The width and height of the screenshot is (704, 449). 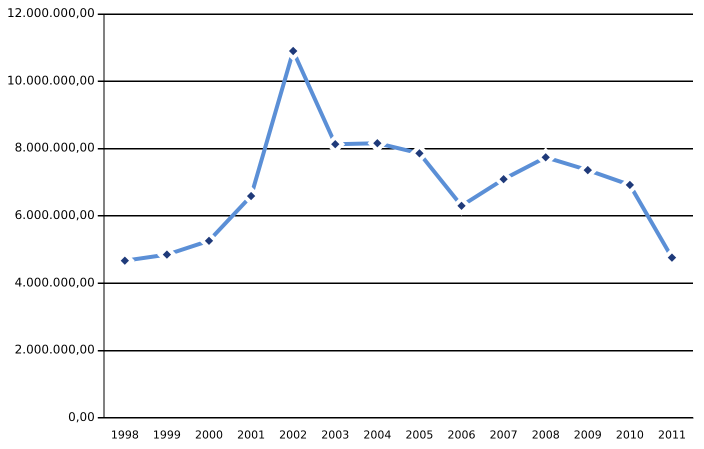 I want to click on x-tick-label: 2006, so click(x=462, y=435).